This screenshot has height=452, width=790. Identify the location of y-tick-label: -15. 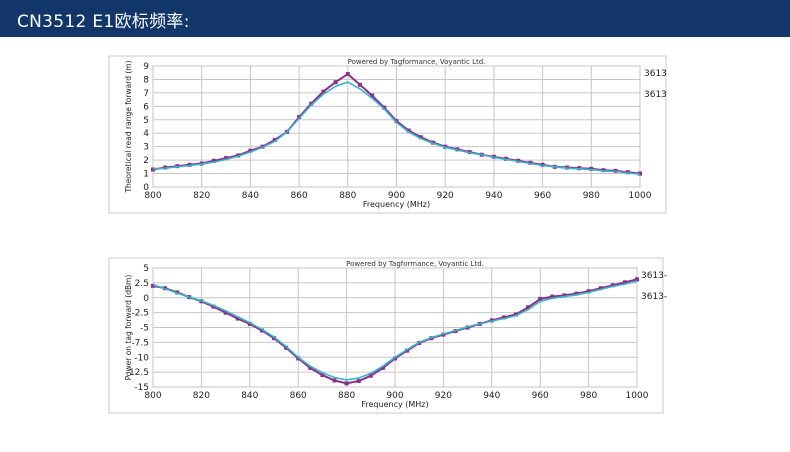
(141, 388).